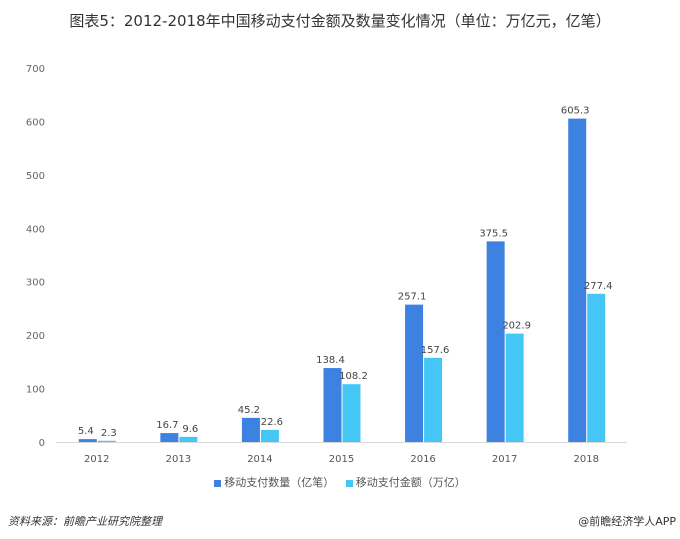 This screenshot has width=680, height=539. Describe the element at coordinates (96, 459) in the screenshot. I see `x-tick-label: 2012` at that location.